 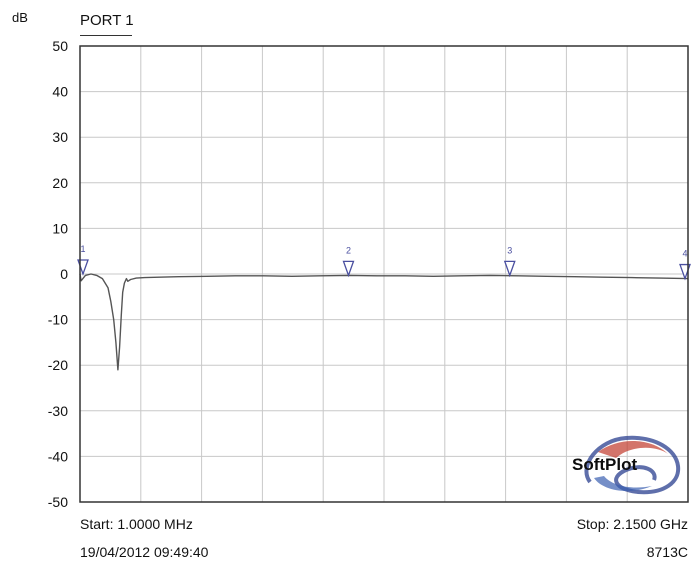 I want to click on y-axis-unit-label: dB, so click(x=20, y=17).